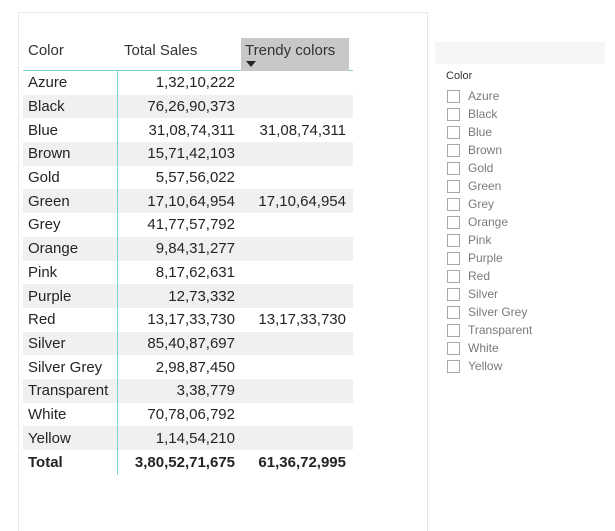  Describe the element at coordinates (480, 240) in the screenshot. I see `slicer-item-label: Pink` at that location.